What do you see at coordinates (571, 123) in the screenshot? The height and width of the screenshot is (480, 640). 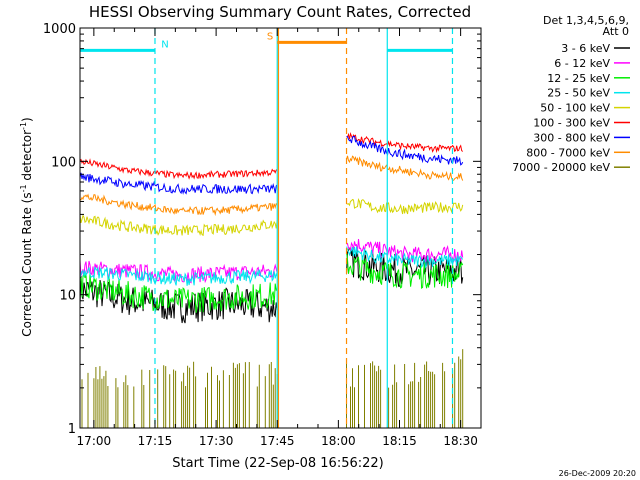 I see `legend-label-100-300: 100 - 300 keV` at bounding box center [571, 123].